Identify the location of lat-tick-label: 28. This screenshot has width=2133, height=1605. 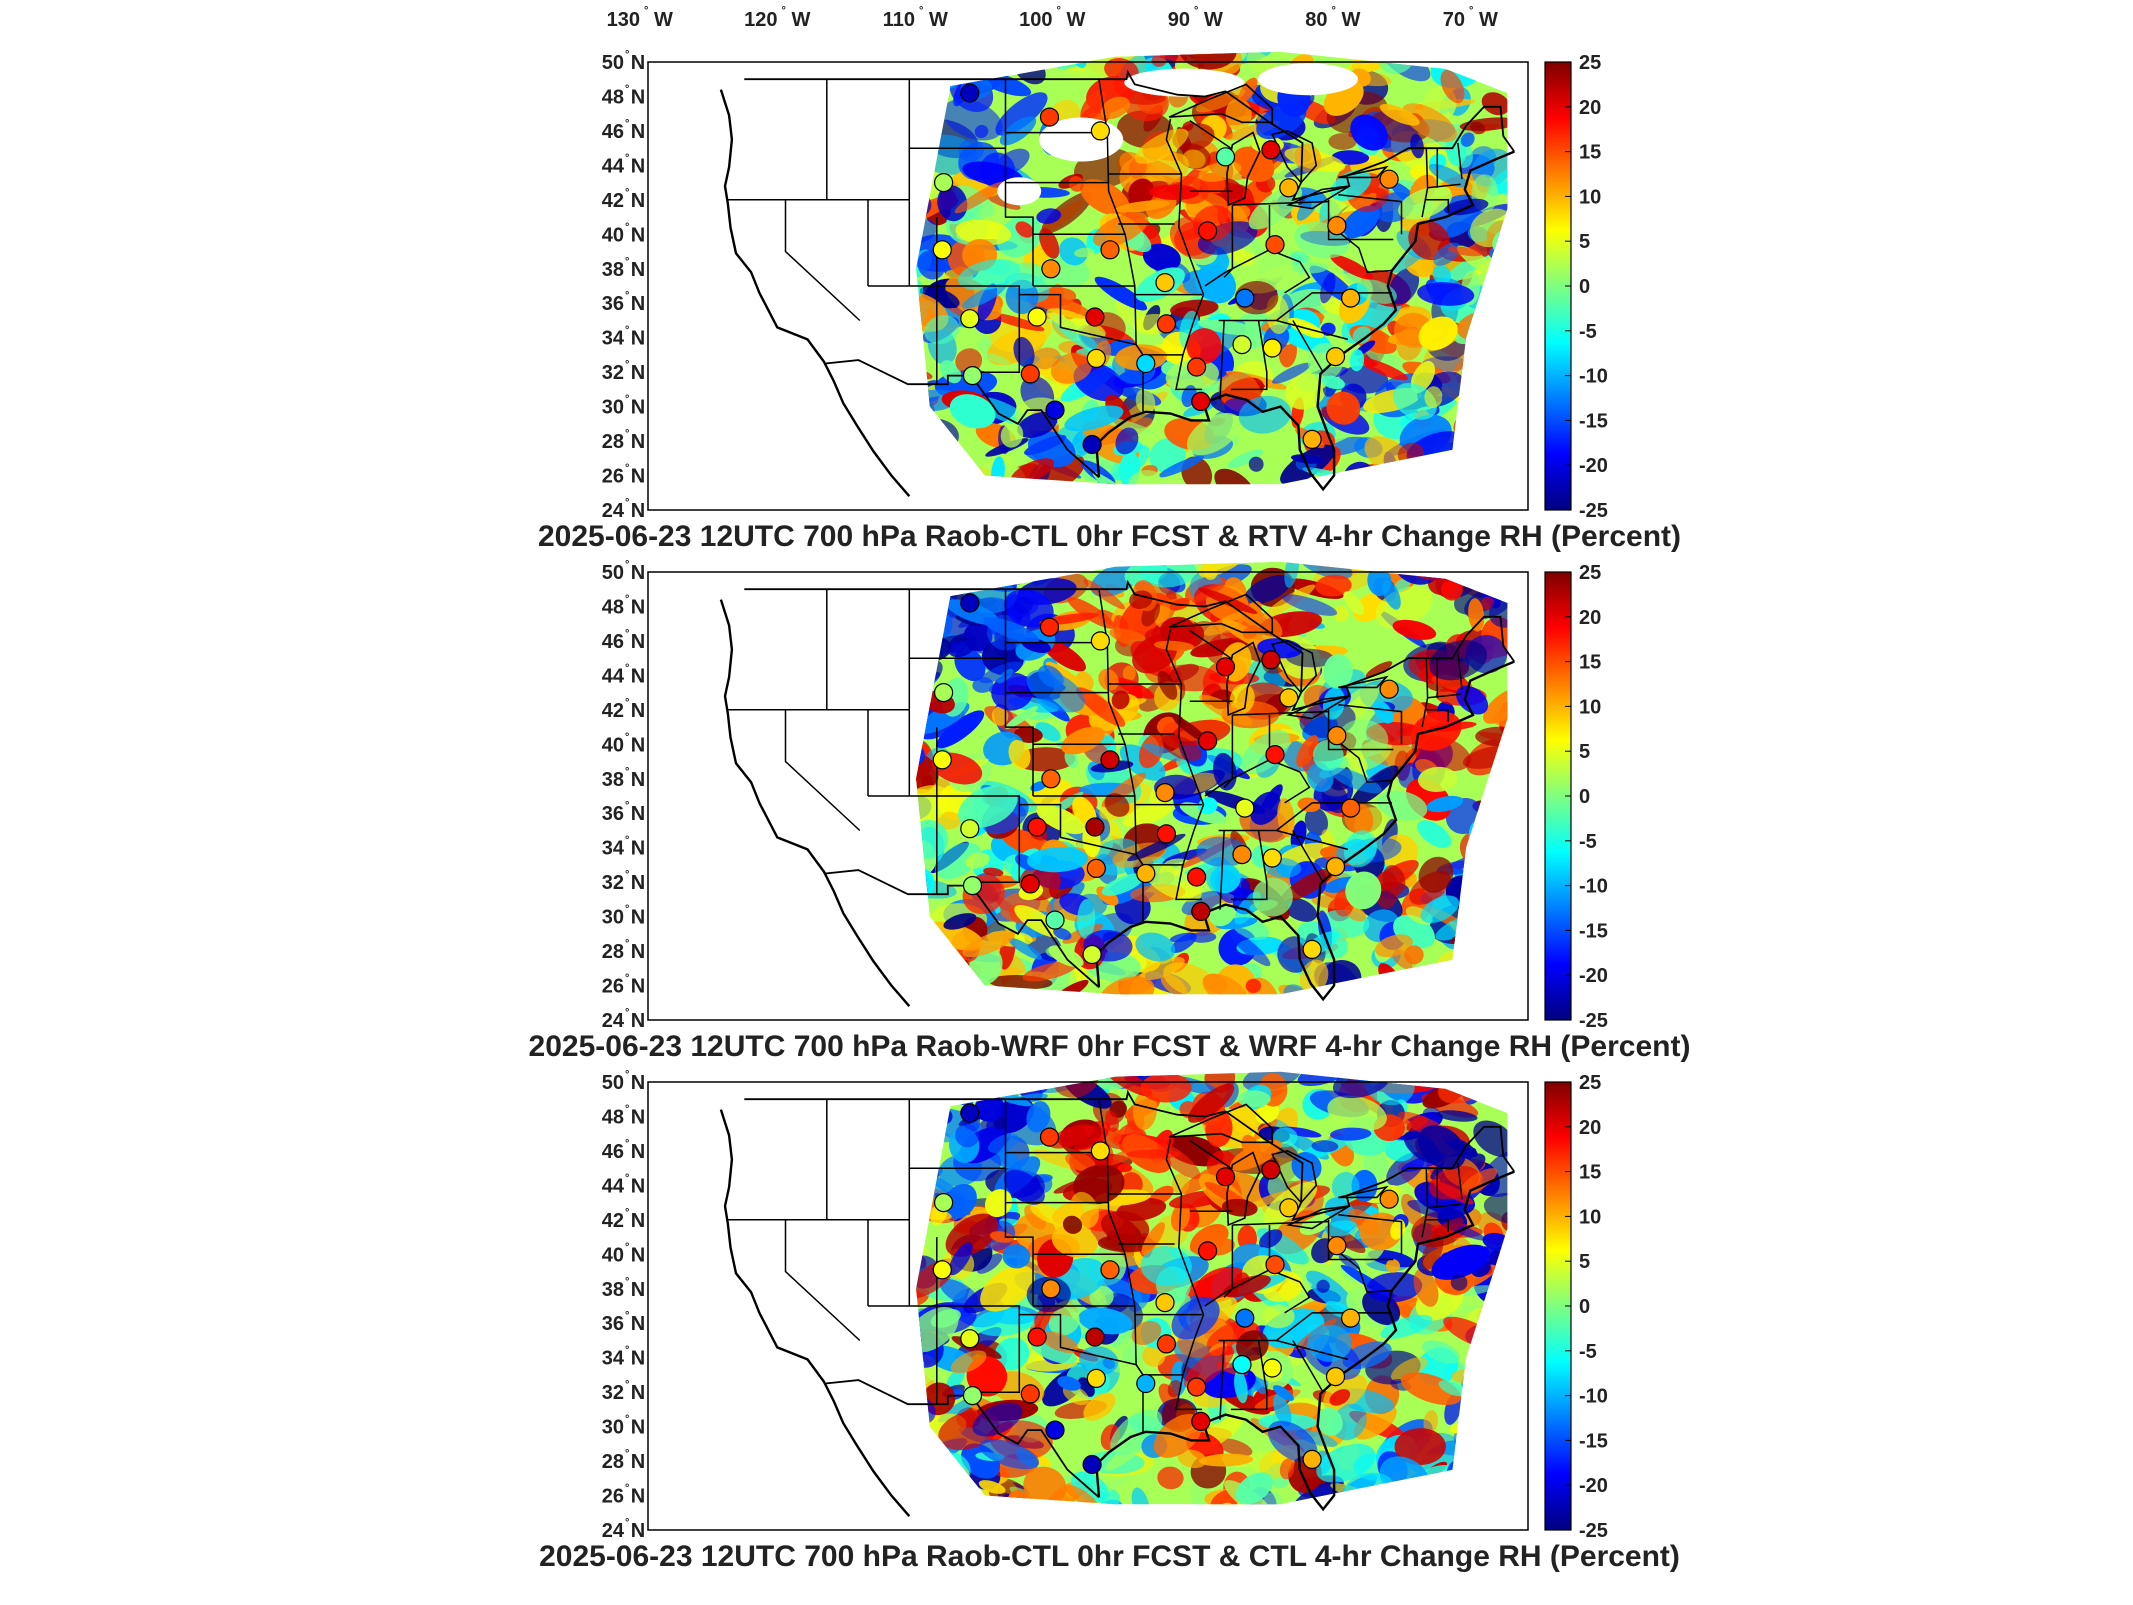
(613, 1462).